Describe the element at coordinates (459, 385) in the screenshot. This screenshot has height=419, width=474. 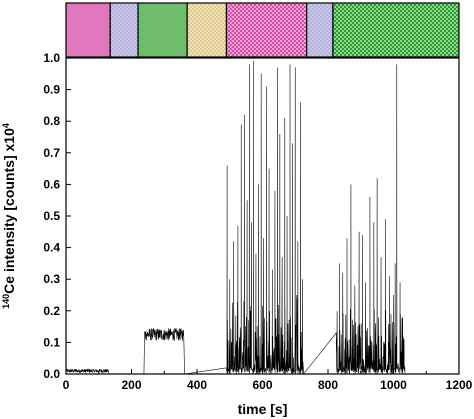
I see `x-tick-label: 1200` at that location.